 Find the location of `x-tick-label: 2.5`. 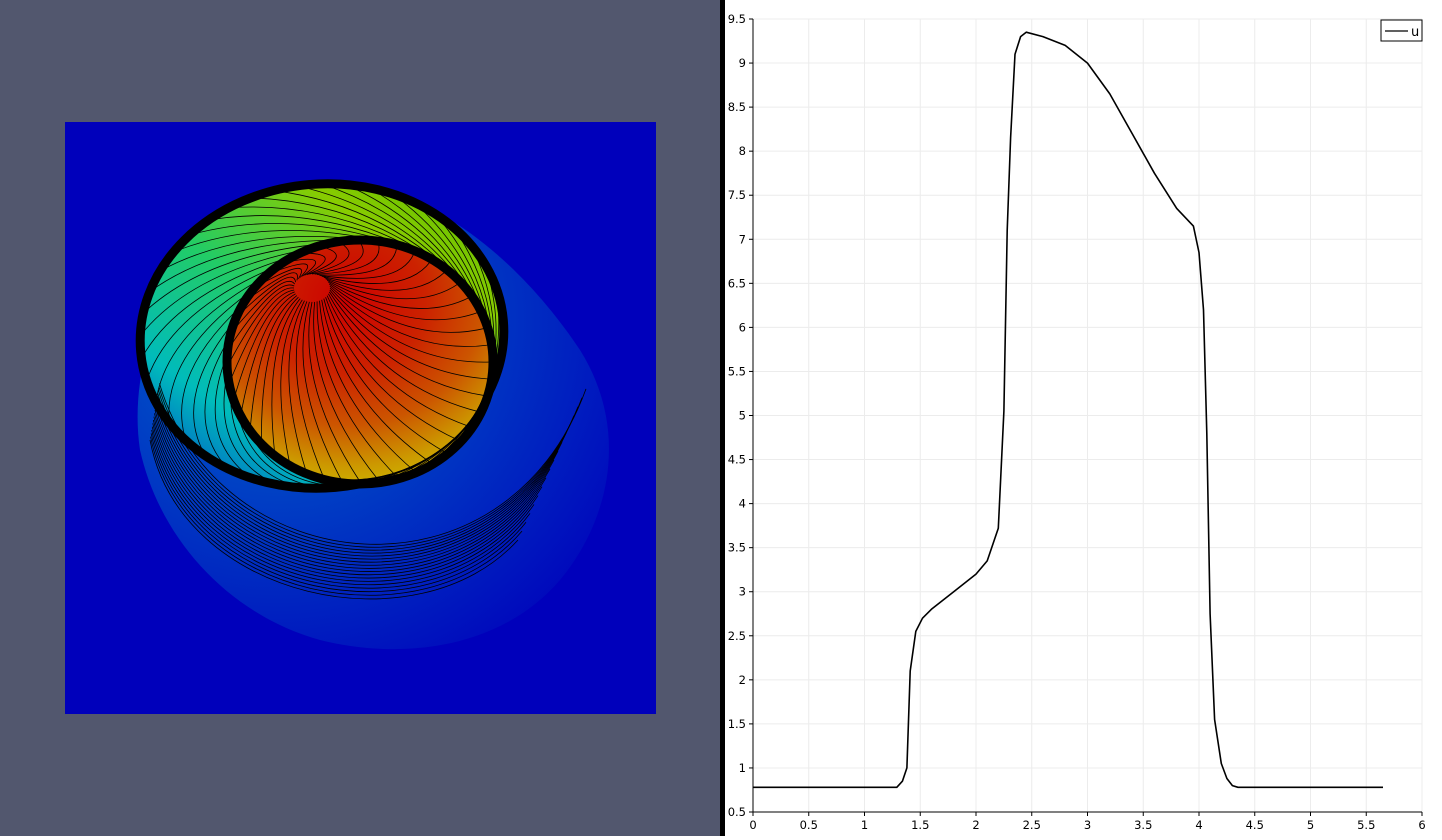

x-tick-label: 2.5 is located at coordinates (1032, 825).